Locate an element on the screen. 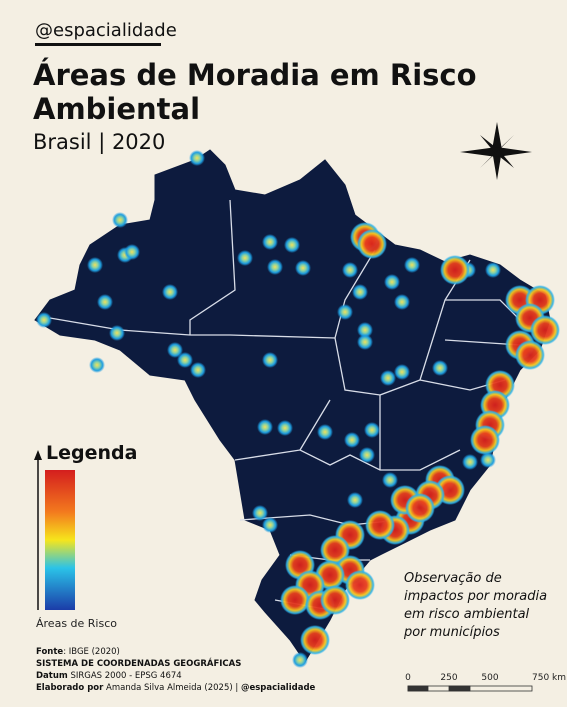 This screenshot has height=707, width=567. author-text: Amanda Silva Almeida (2025) | is located at coordinates (172, 688).